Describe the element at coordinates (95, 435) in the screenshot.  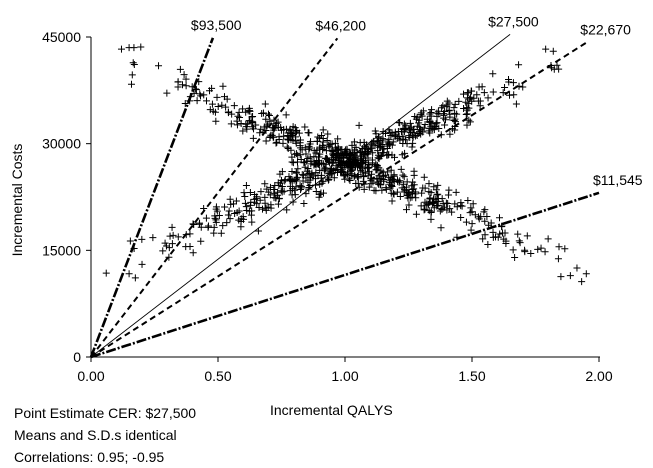
I see `annotation-means-sd: Means and S.D.s identical` at that location.